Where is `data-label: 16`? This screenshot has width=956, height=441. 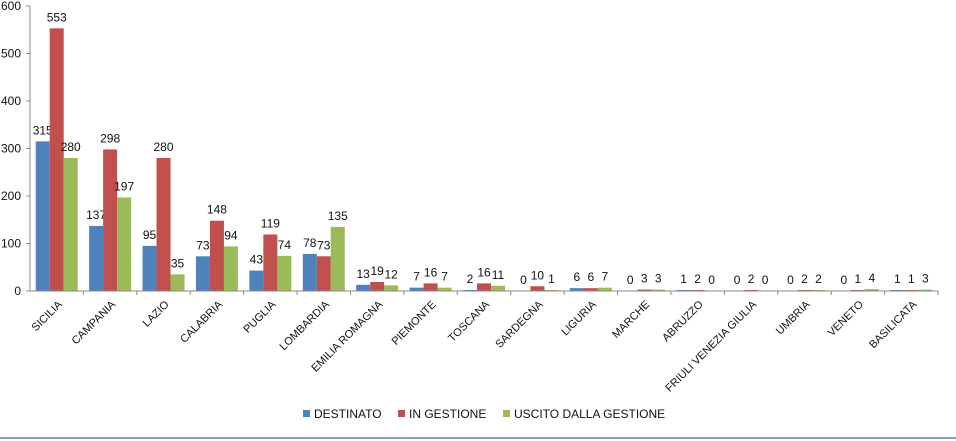 data-label: 16 is located at coordinates (484, 272).